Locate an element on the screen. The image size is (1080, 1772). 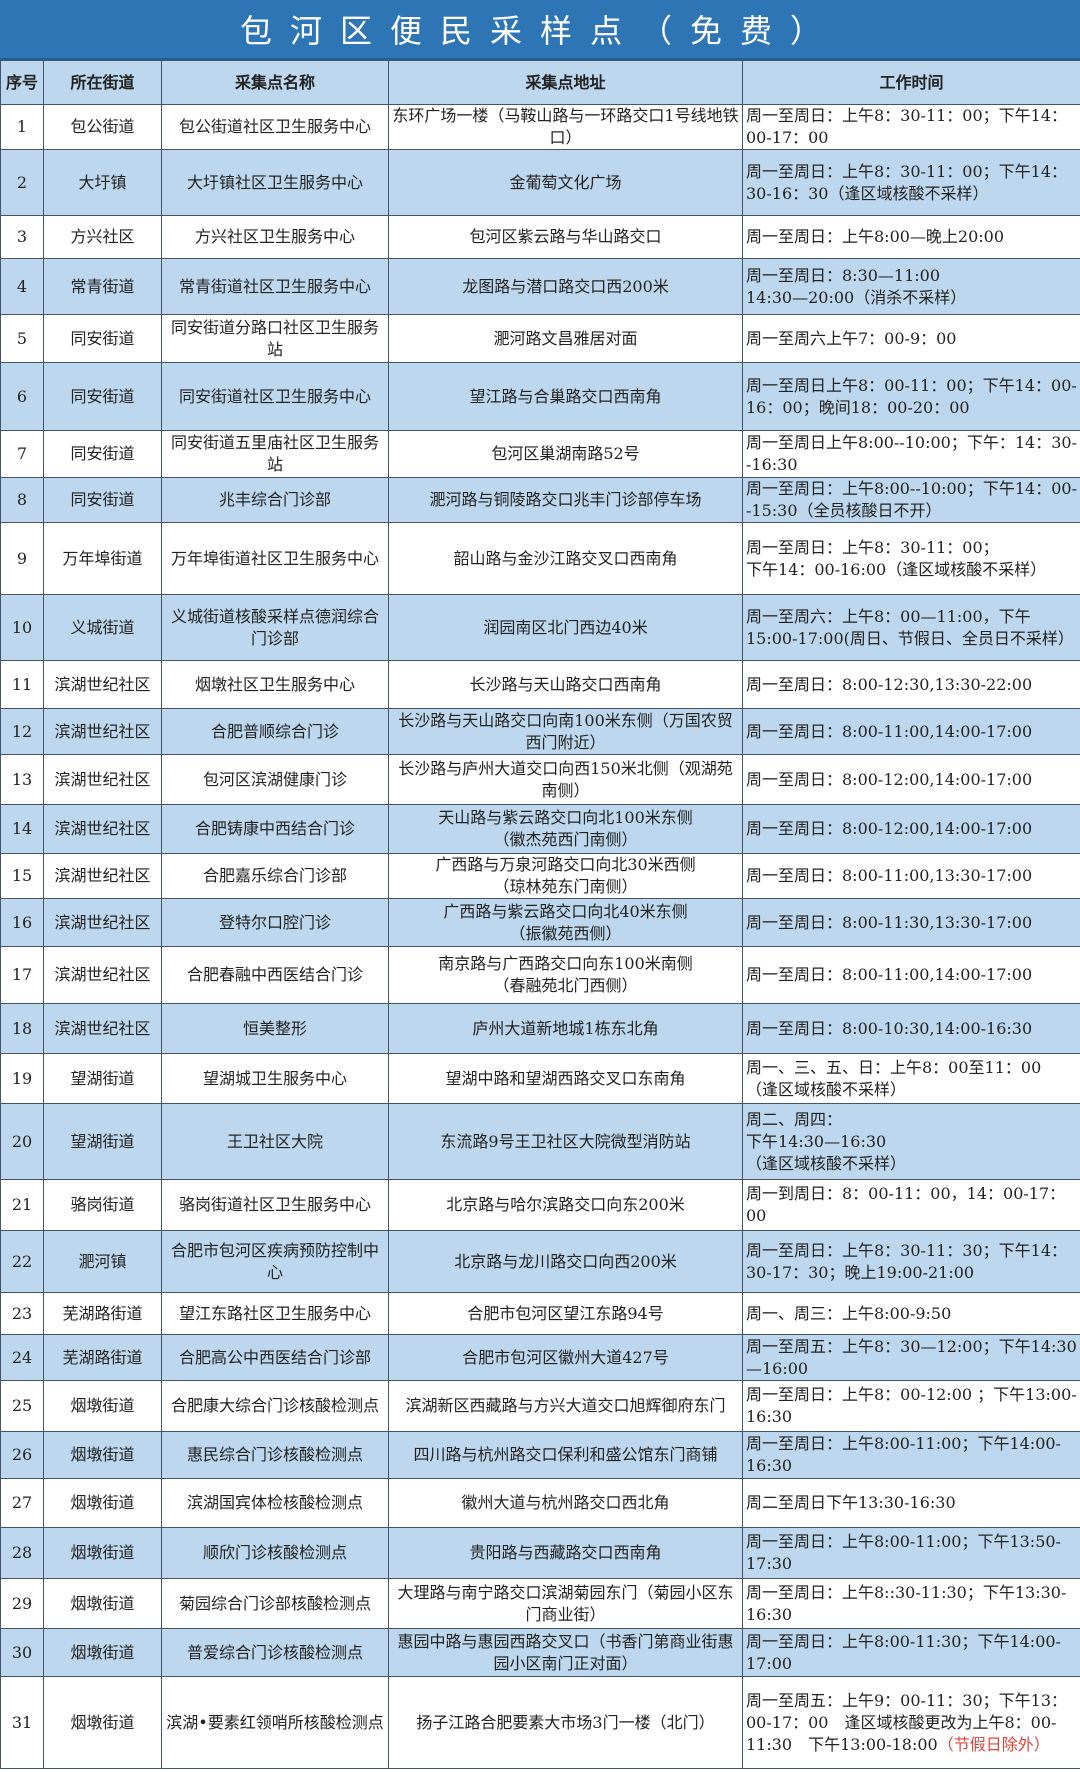
cell-name-text: 同安街道分路口社区卫生服务站 is located at coordinates (274, 338).